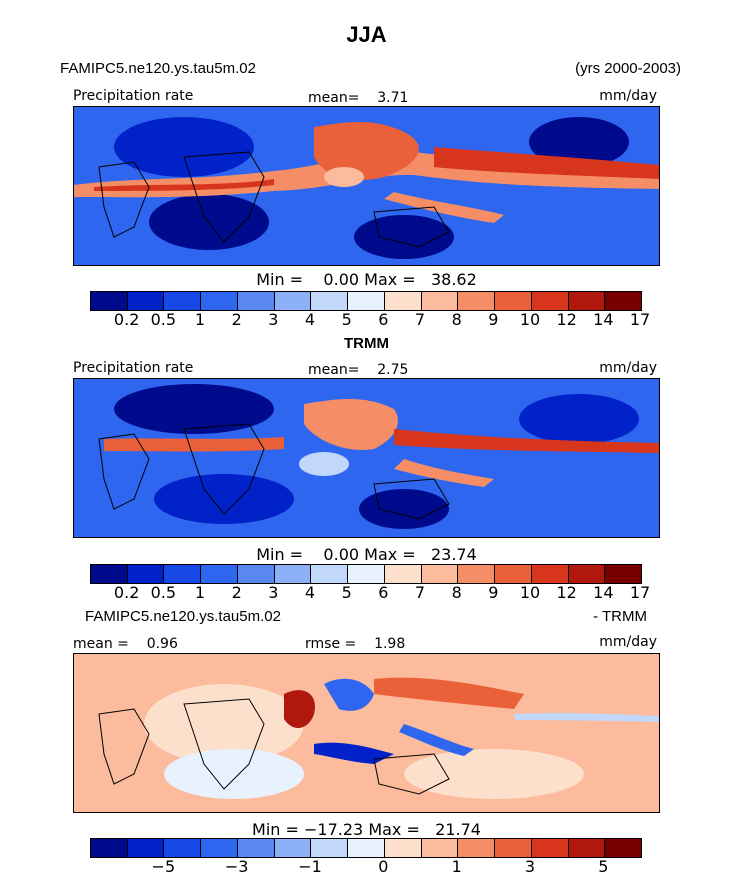  I want to click on panel1-units: mm/day, so click(628, 96).